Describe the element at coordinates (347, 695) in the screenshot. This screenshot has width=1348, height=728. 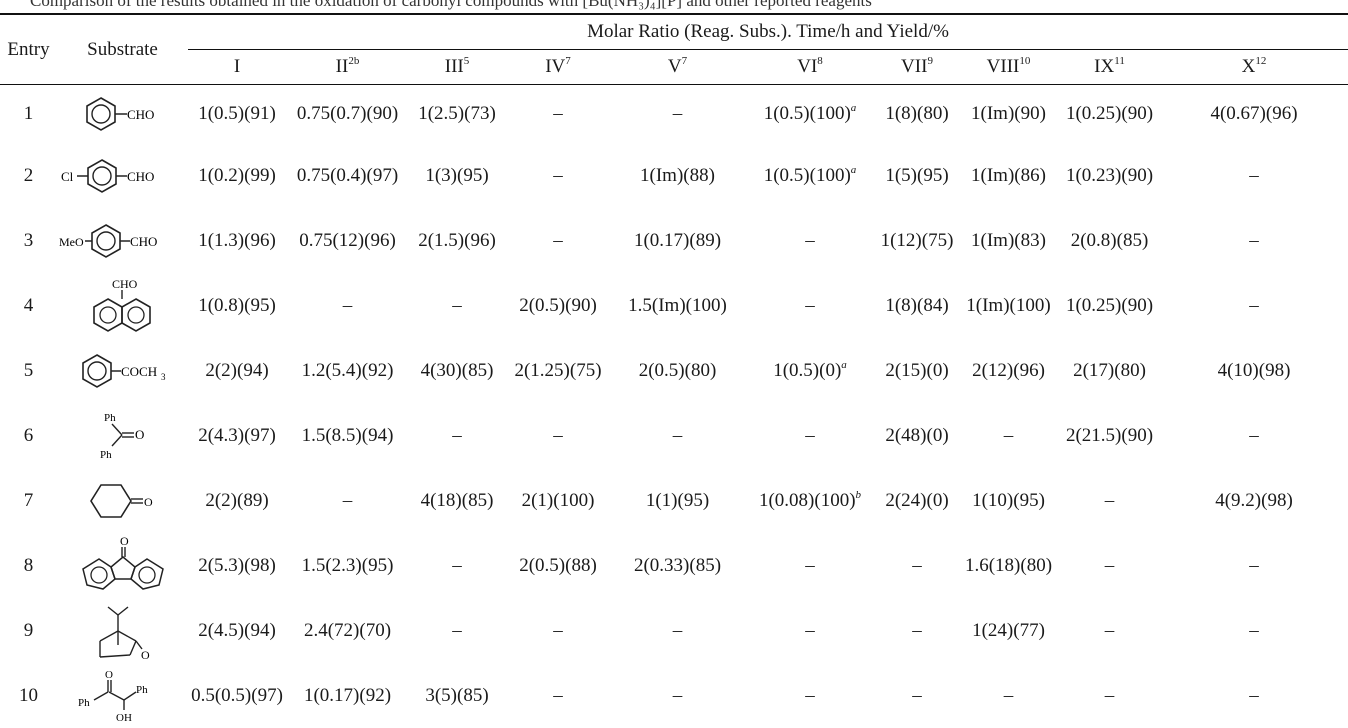
I see `result-value: 1(0.17)(92)` at that location.